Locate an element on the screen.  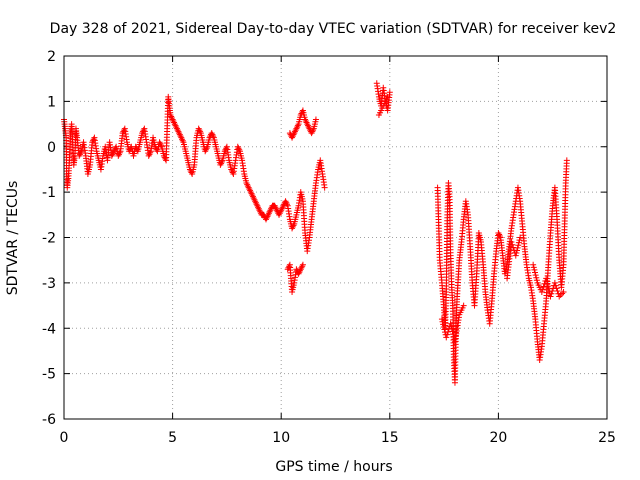
y-tick-label: -3 is located at coordinates (49, 284).